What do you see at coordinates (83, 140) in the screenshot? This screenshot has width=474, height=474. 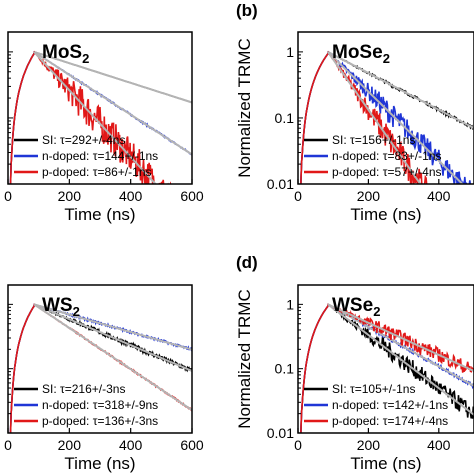 I see `legend-label-SI: SI: τ=292+/-4ns` at bounding box center [83, 140].